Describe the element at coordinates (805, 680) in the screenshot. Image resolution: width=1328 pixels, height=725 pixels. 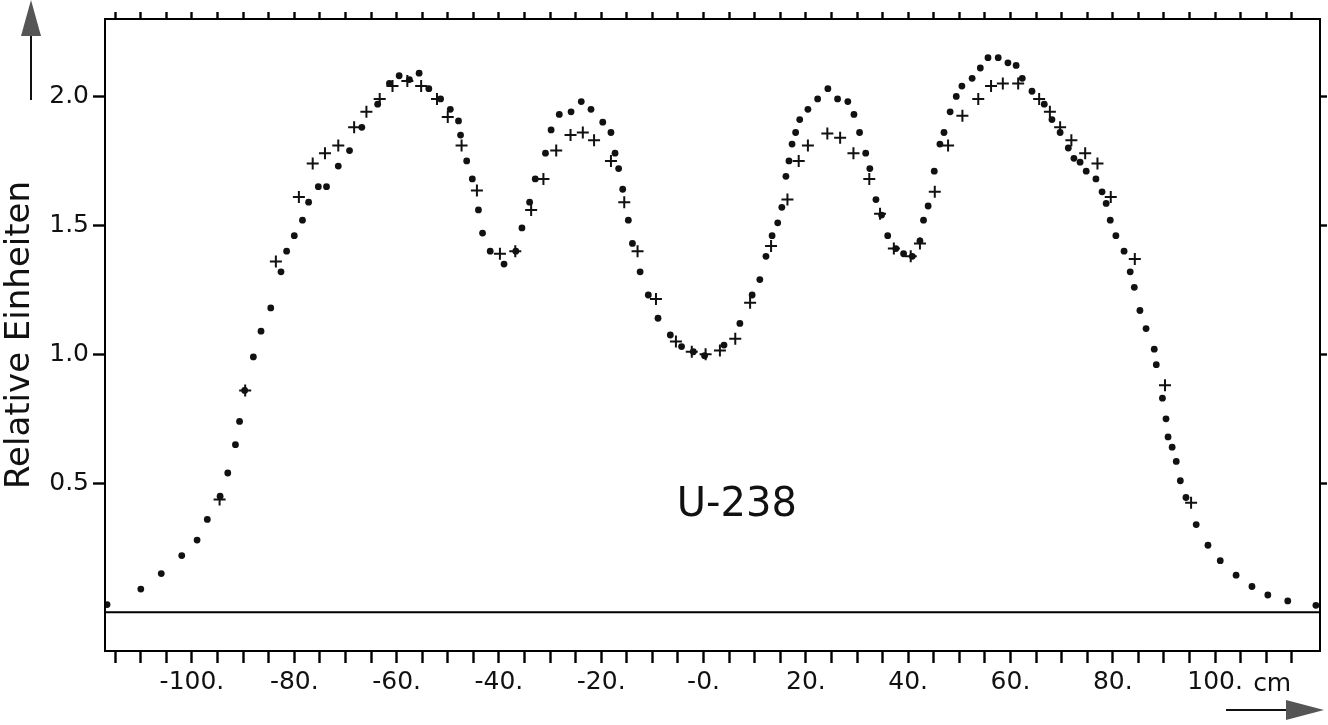
I see `x-tick-label: 20.` at that location.